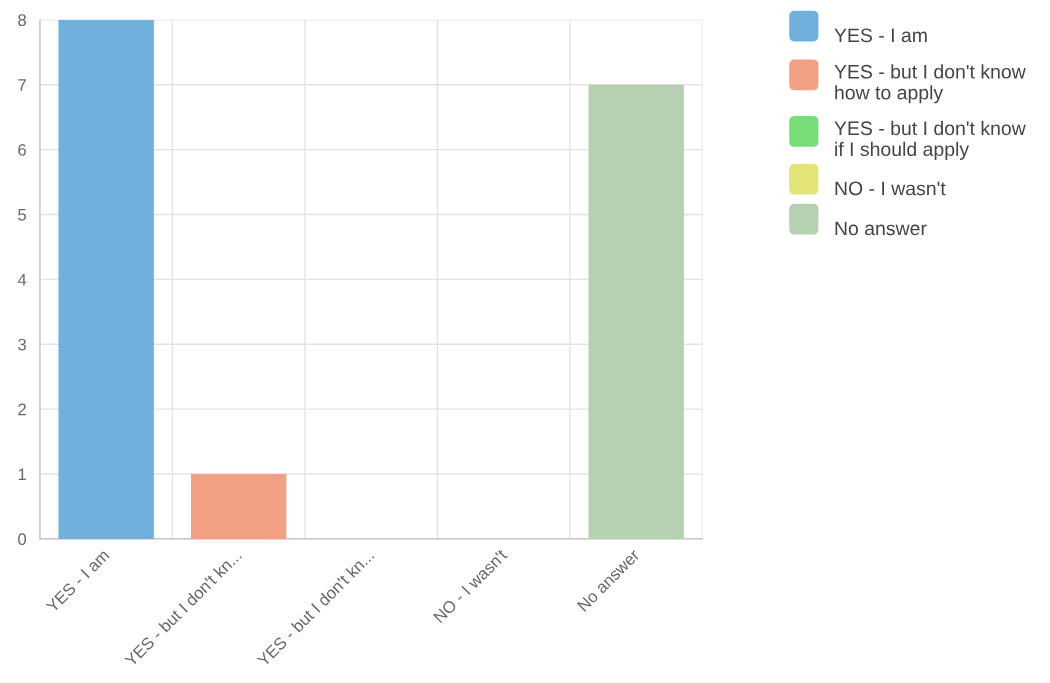  Describe the element at coordinates (930, 84) in the screenshot. I see `legend-label: YES - but I don't know how to apply` at that location.